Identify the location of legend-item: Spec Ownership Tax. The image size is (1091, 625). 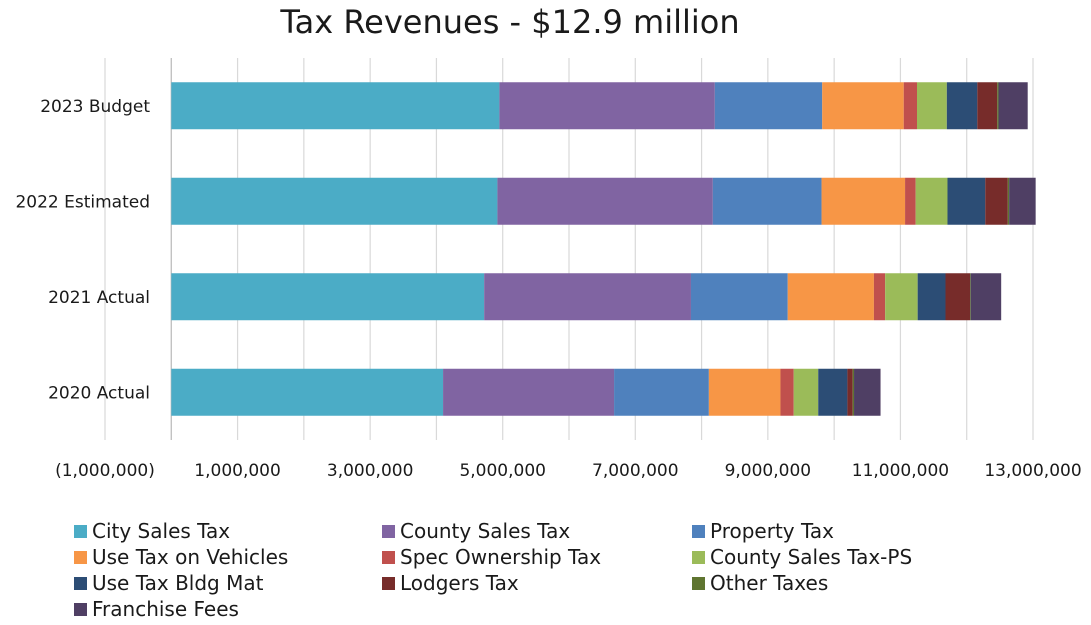
(491, 557).